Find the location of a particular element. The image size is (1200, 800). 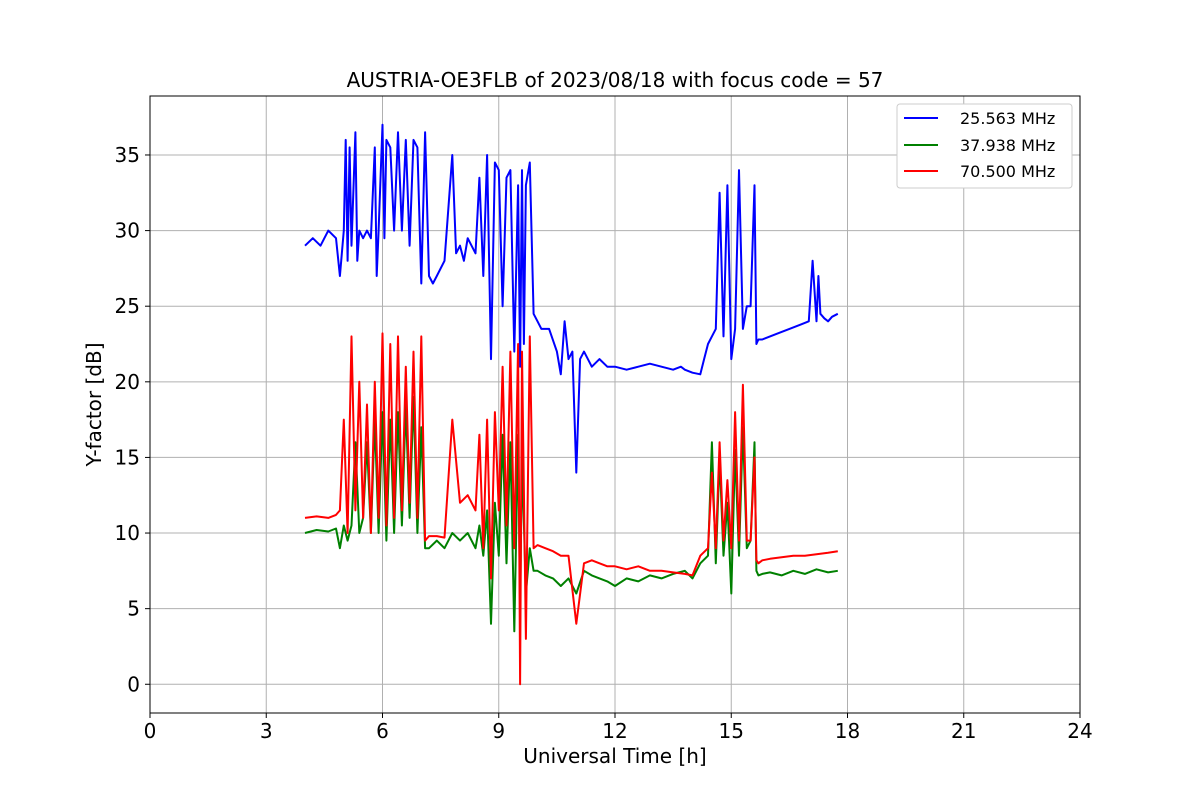

y-tick-label: 15 is located at coordinates (127, 457).